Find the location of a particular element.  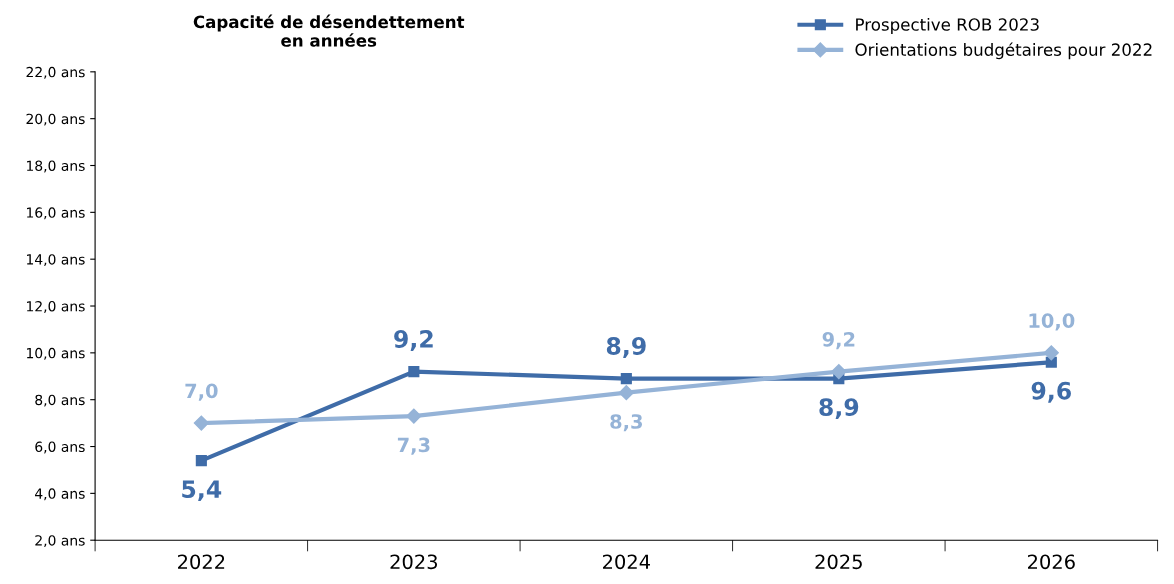

data-label: 7,0 is located at coordinates (201, 392).